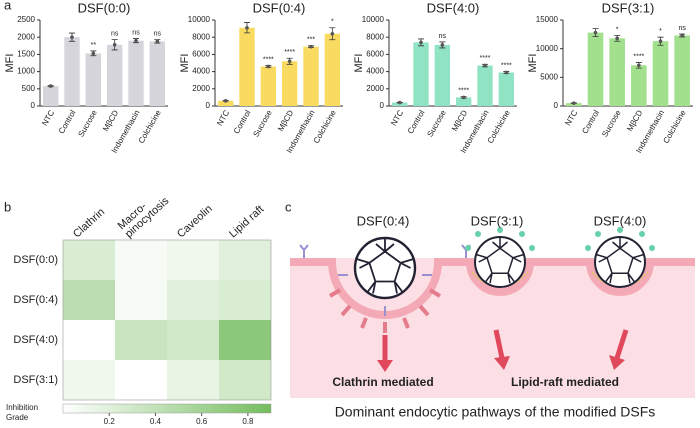 This screenshot has height=428, width=700. I want to click on x-tick-label: MβCD, so click(459, 120).